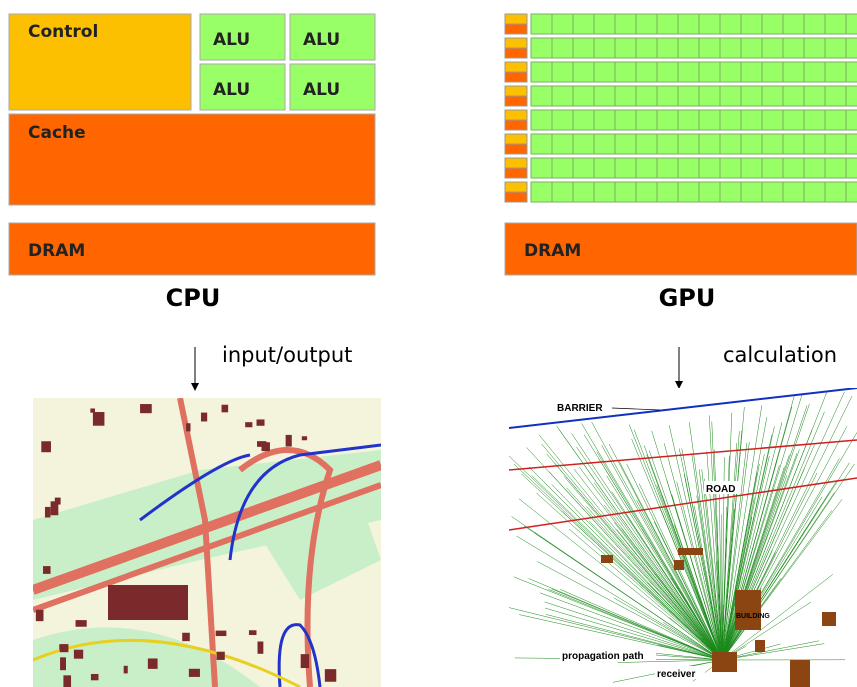 This screenshot has width=857, height=687. I want to click on road-label: ROAD, so click(720, 489).